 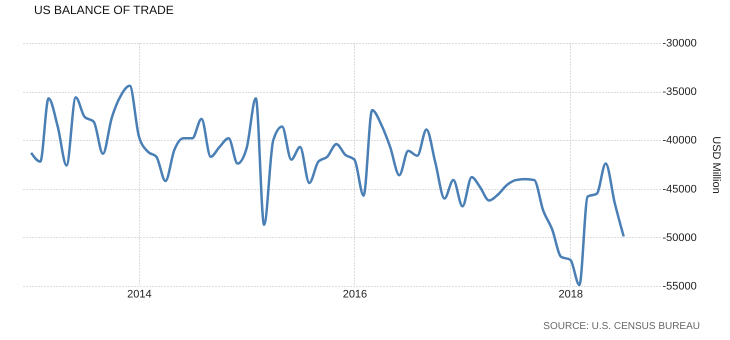 What do you see at coordinates (679, 286) in the screenshot?
I see `y-tick-label: -55000` at bounding box center [679, 286].